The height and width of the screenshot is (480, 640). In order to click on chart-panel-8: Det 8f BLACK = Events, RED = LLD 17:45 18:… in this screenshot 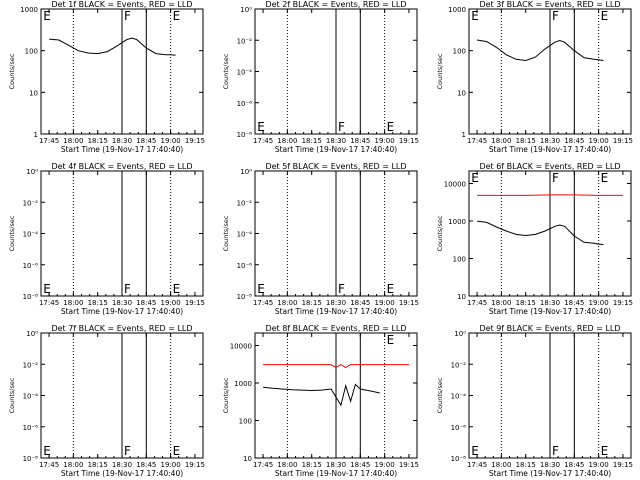, I will do `click(320, 401)`.